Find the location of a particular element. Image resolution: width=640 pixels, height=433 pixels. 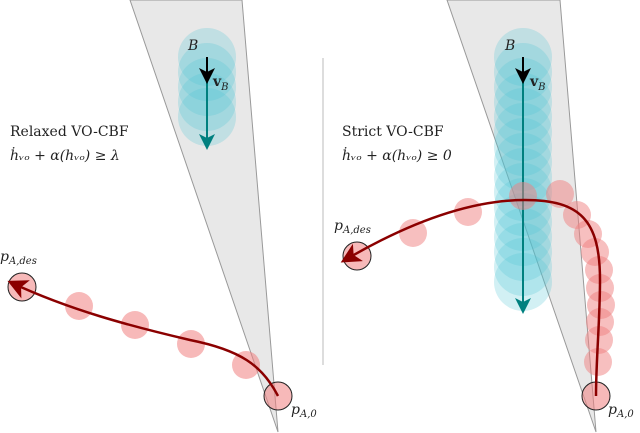

agent-trajectory-samples is located at coordinates (162, 335).